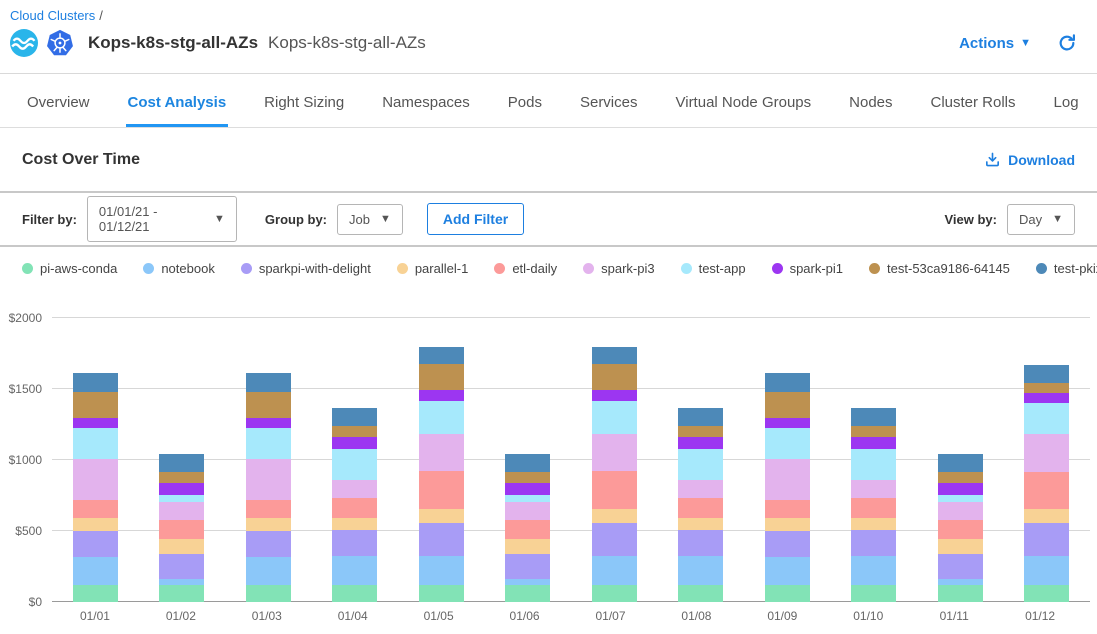 Image resolution: width=1097 pixels, height=634 pixels. What do you see at coordinates (807, 268) in the screenshot?
I see `legend-item-spark-pi1: spark-pi1` at bounding box center [807, 268].